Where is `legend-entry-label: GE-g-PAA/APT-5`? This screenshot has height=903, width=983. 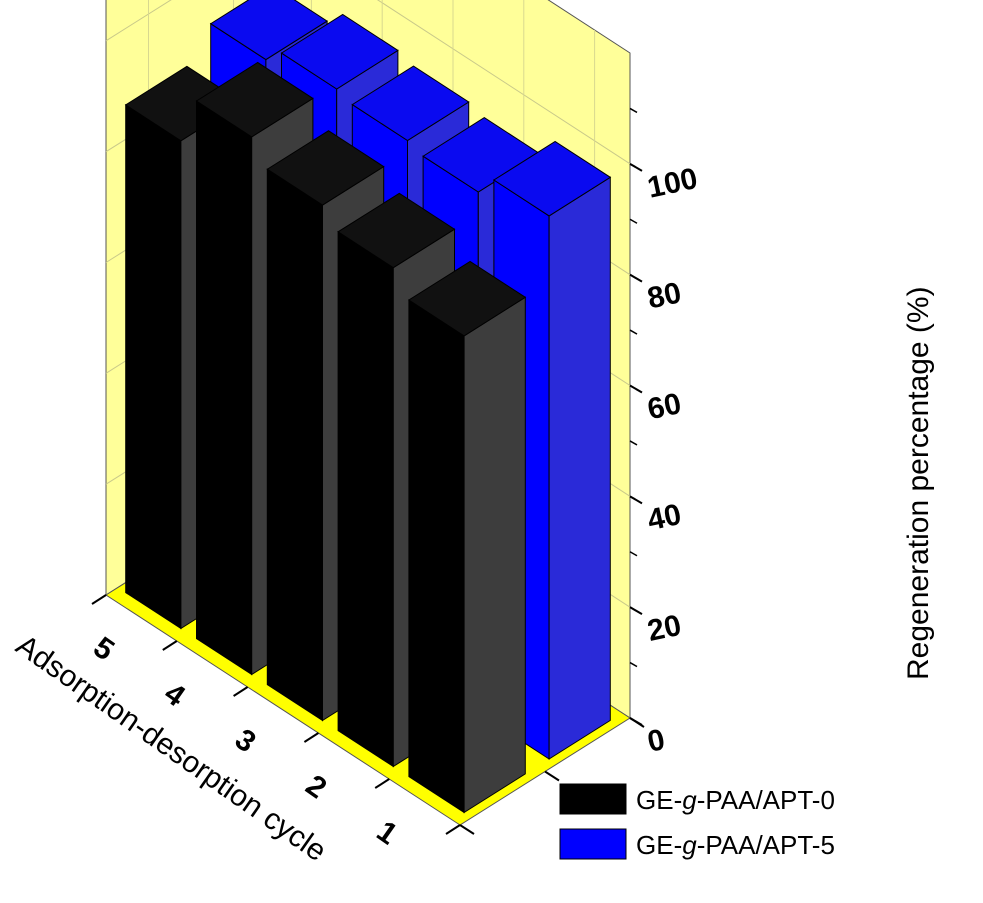
legend-entry-label: GE-g-PAA/APT-5 is located at coordinates (735, 845).